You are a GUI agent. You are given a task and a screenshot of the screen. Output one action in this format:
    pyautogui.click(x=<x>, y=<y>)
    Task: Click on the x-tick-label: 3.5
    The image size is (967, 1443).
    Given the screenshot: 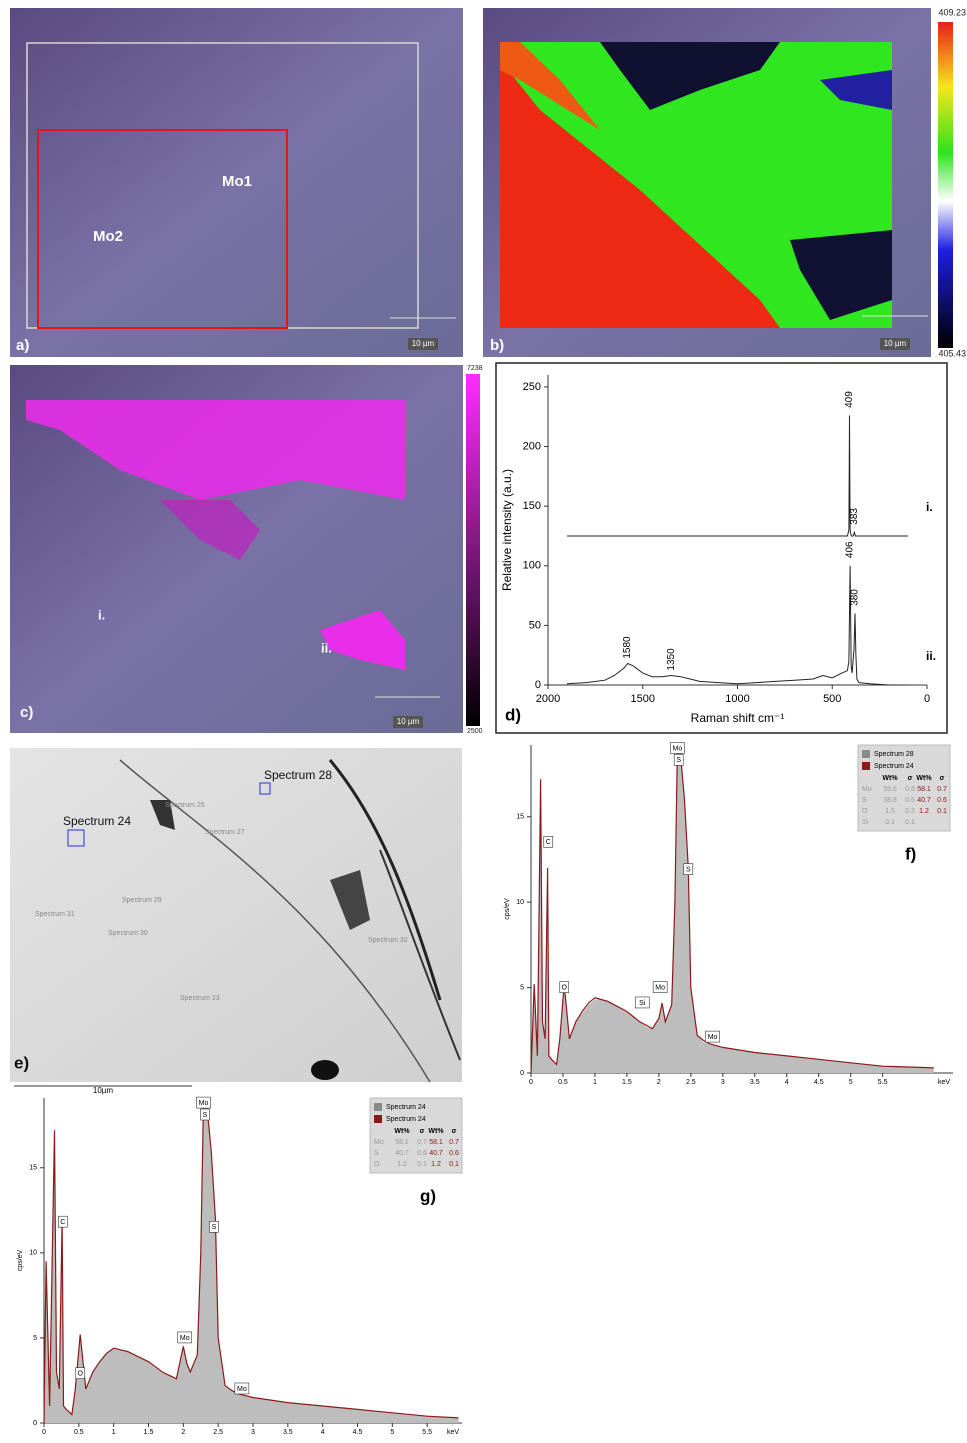 What is the action you would take?
    pyautogui.click(x=755, y=1082)
    